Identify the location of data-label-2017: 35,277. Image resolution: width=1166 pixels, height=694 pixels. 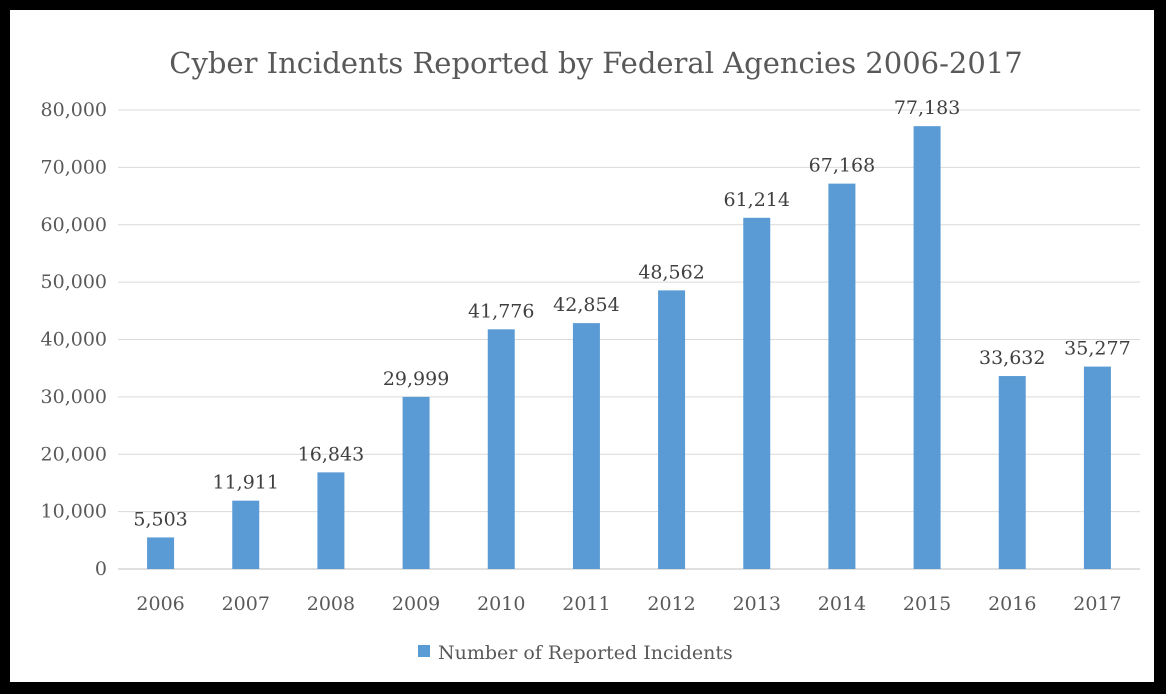
(1097, 349).